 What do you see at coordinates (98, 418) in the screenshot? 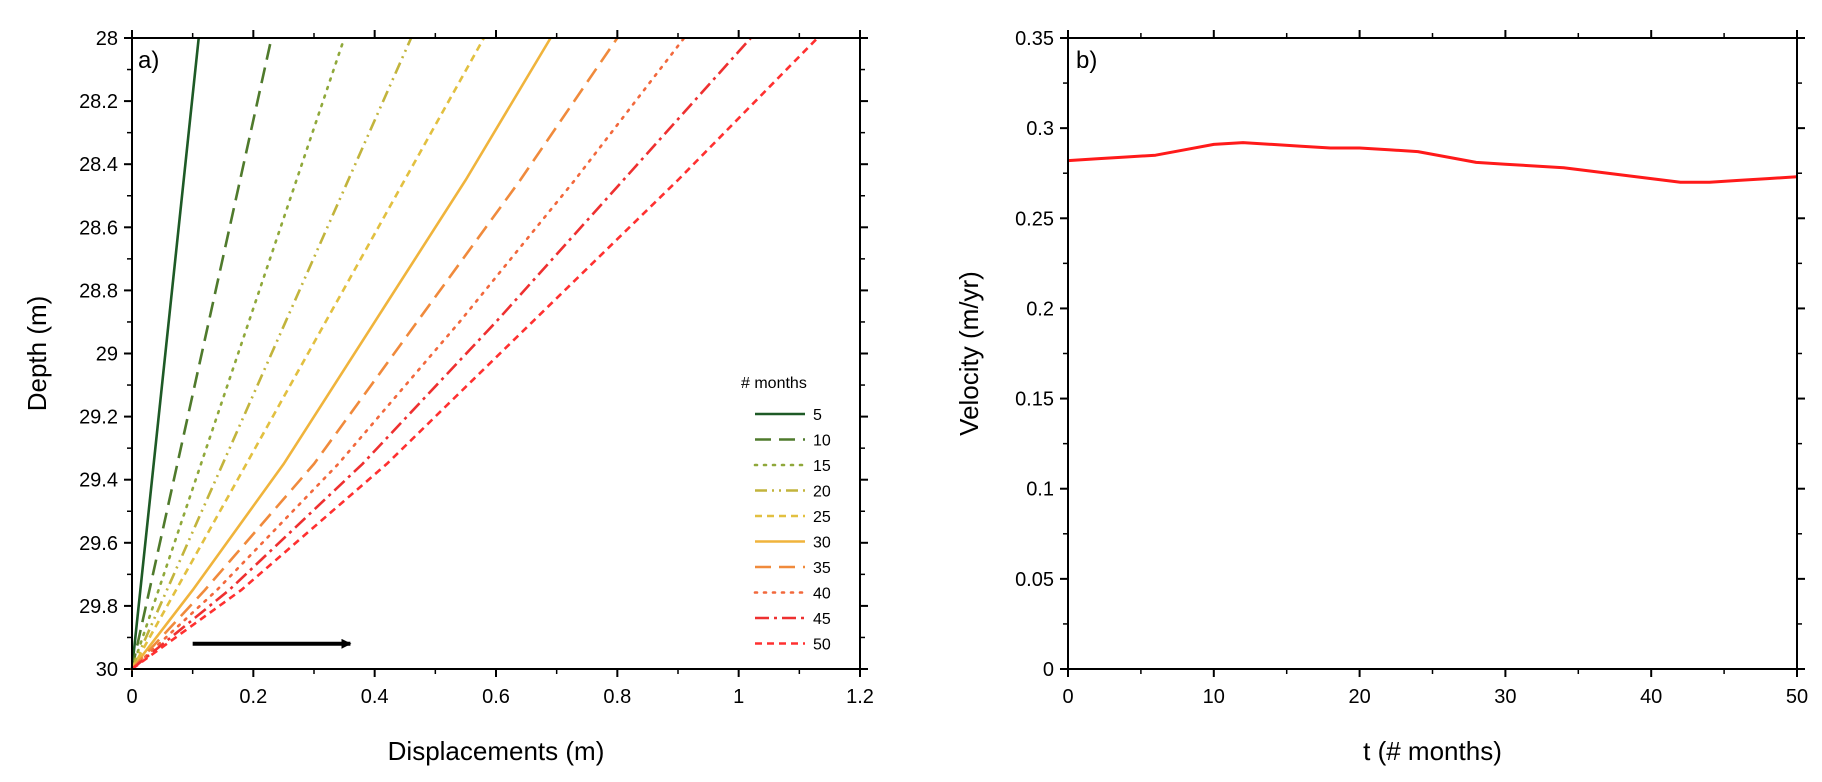
I see `y-tick-label: 29.2` at bounding box center [98, 418].